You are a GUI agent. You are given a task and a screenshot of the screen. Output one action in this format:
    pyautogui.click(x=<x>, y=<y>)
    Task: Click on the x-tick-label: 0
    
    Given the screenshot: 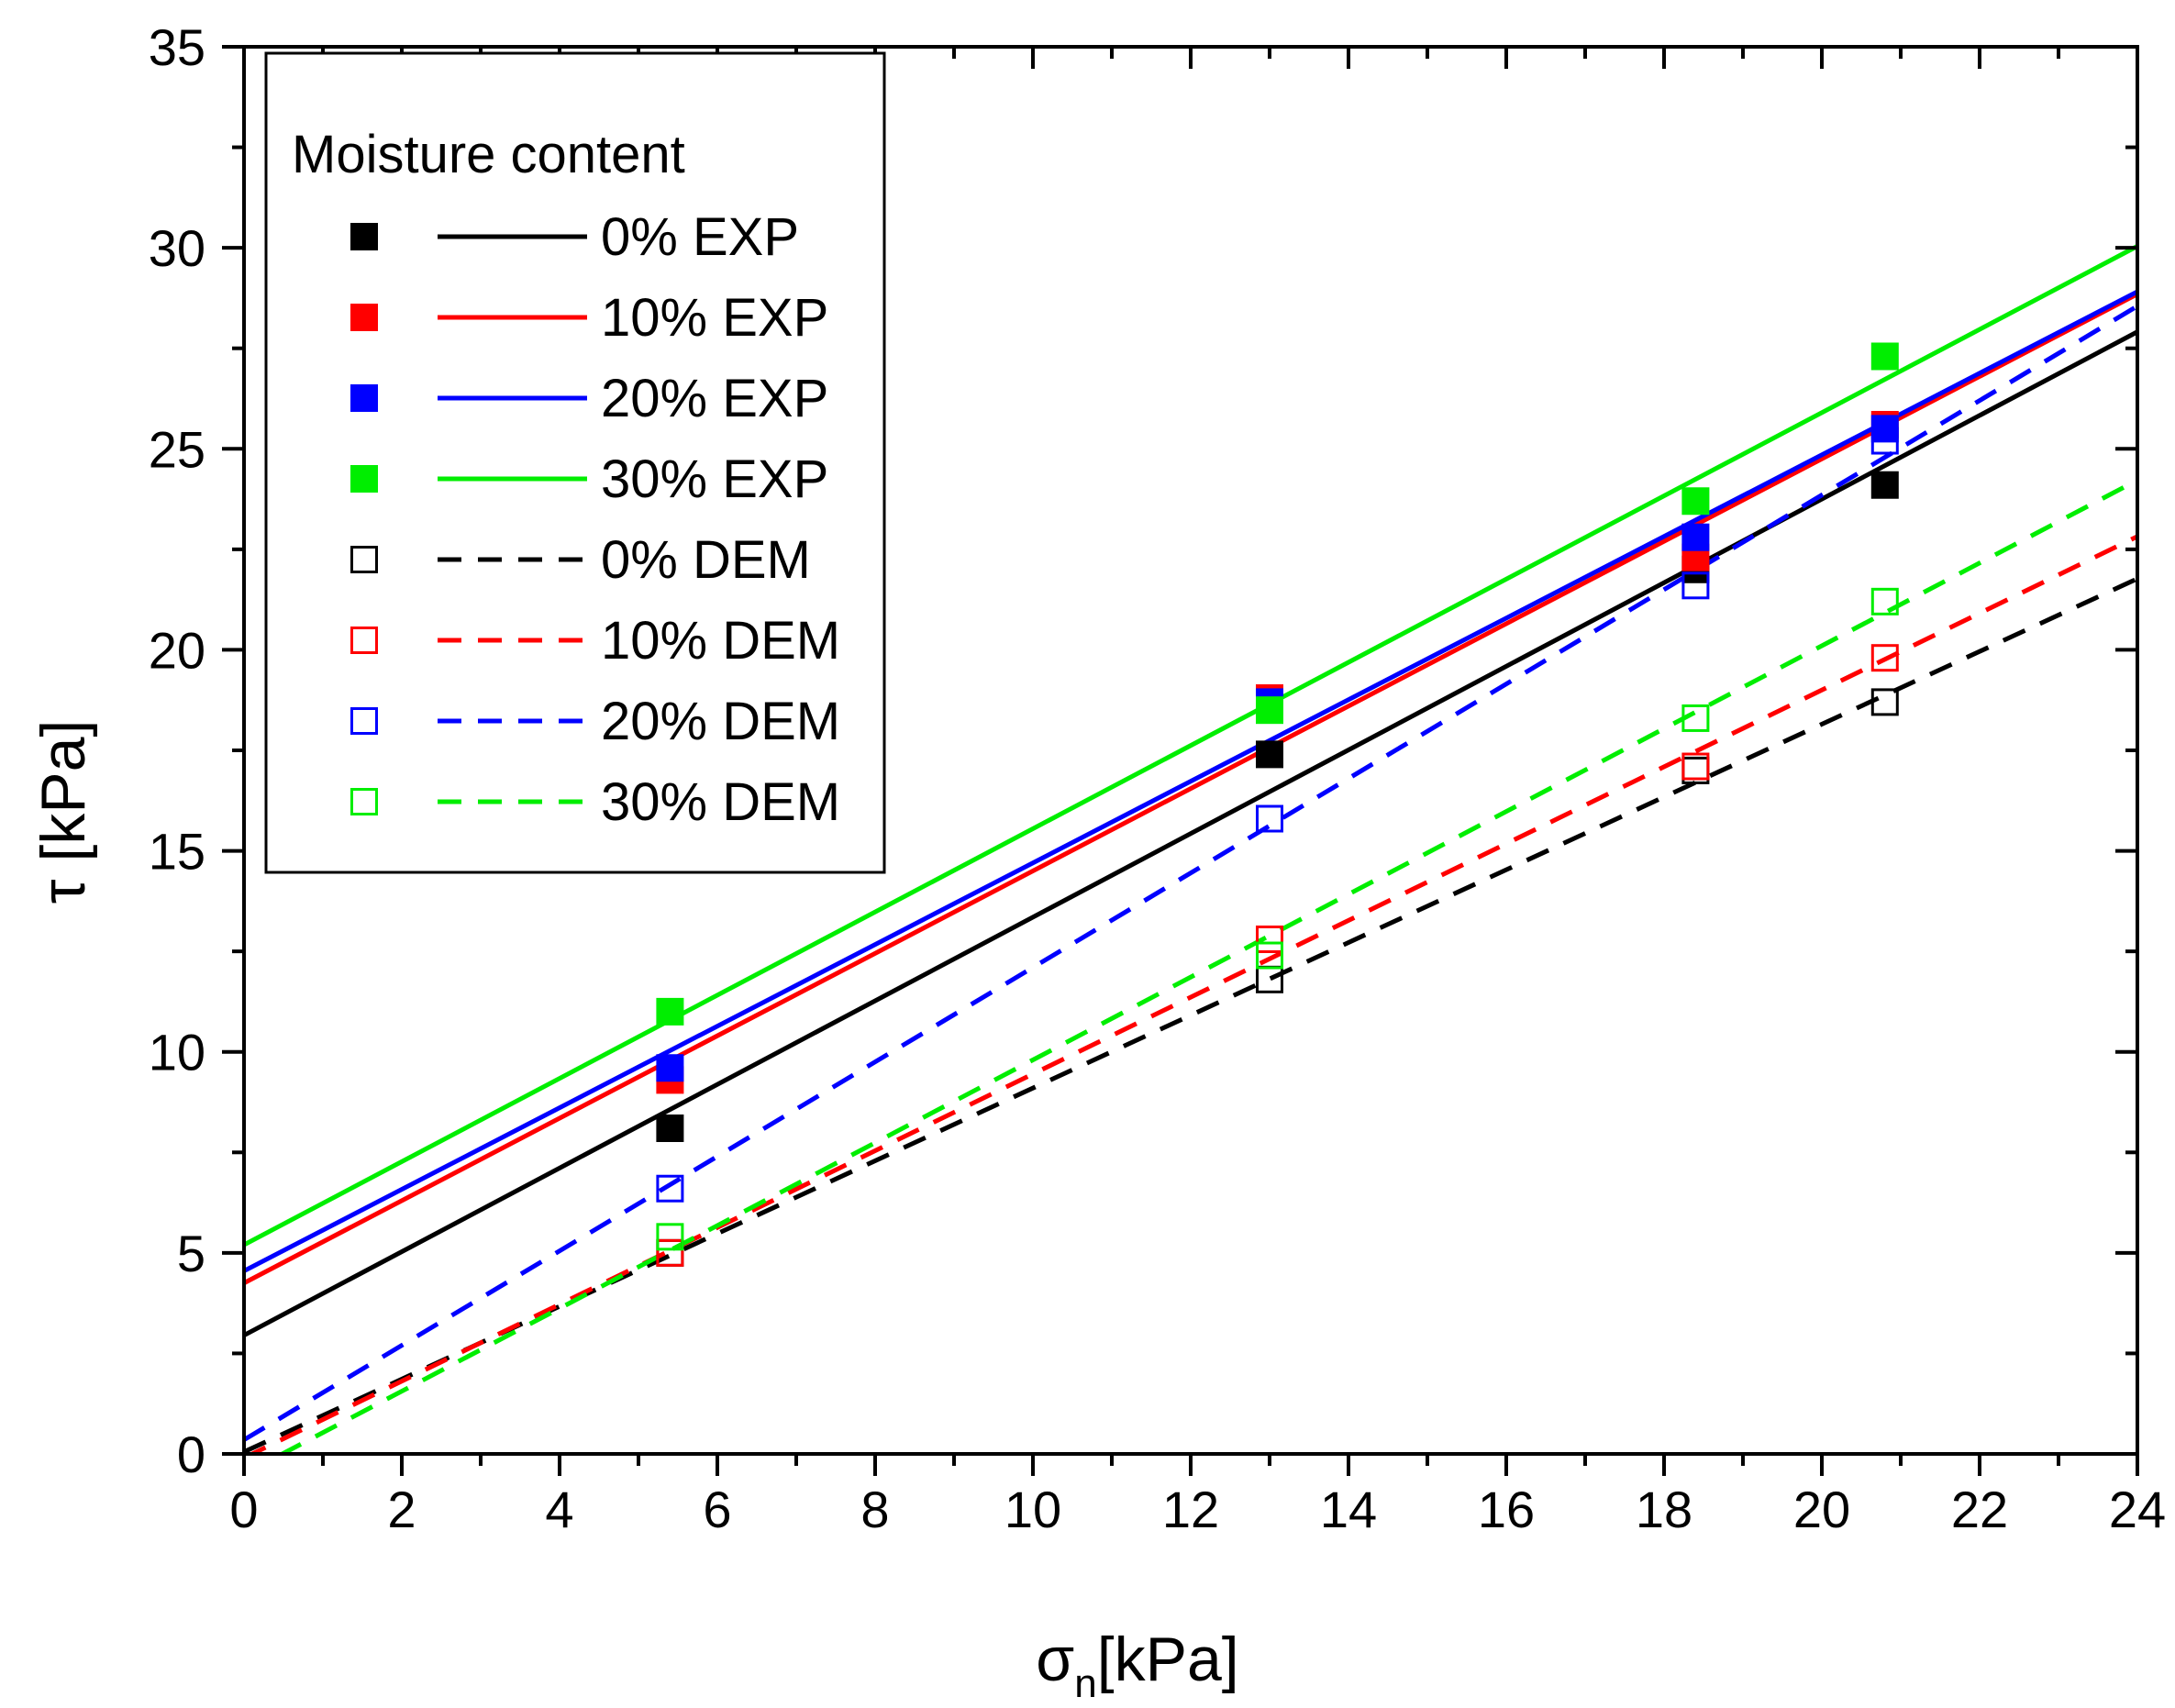 What is the action you would take?
    pyautogui.click(x=243, y=1509)
    